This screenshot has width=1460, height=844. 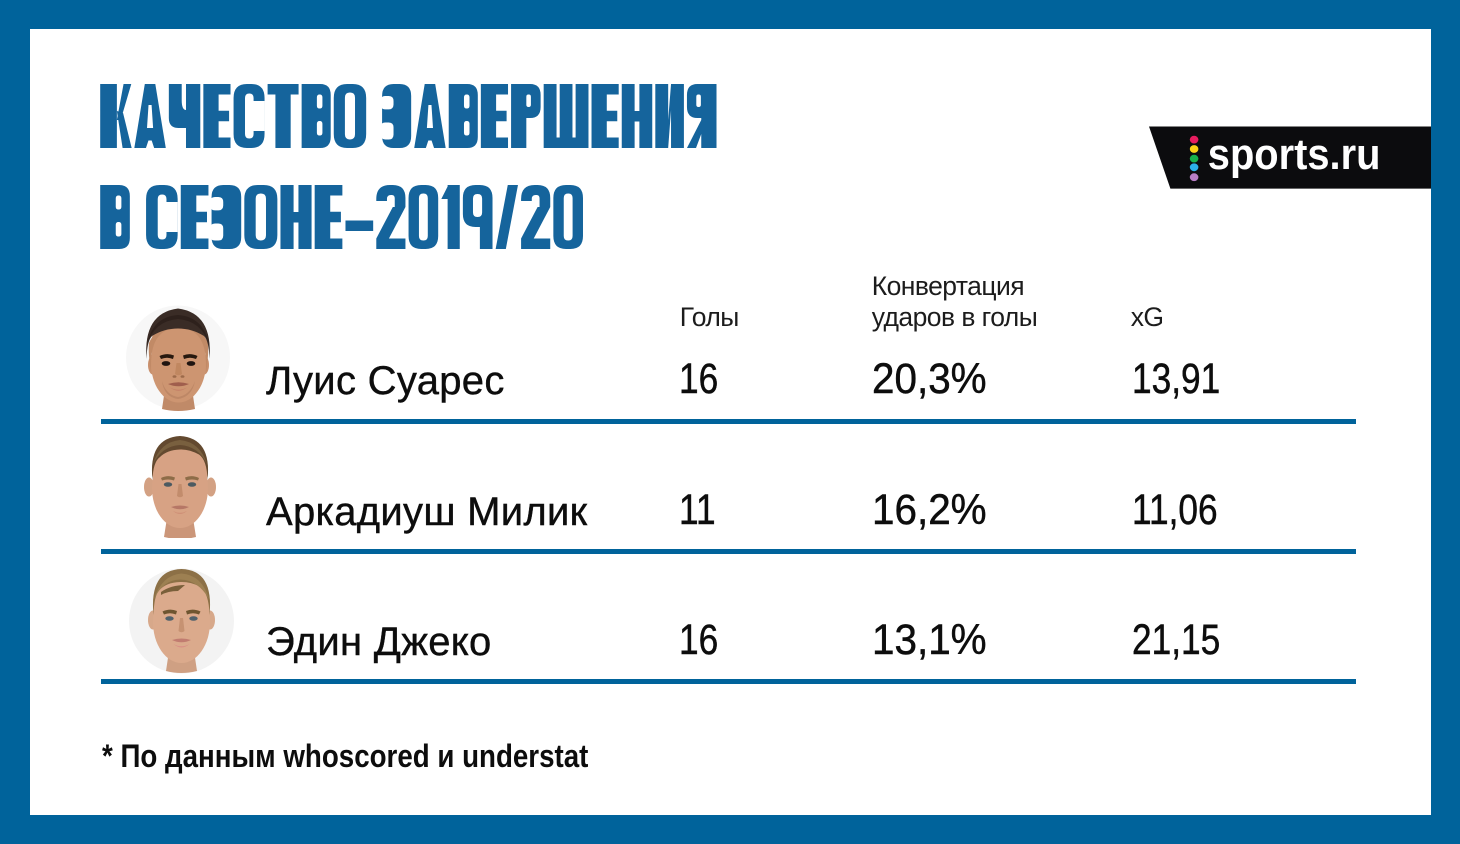 I want to click on svg-text: sports.ru, so click(x=1294, y=154).